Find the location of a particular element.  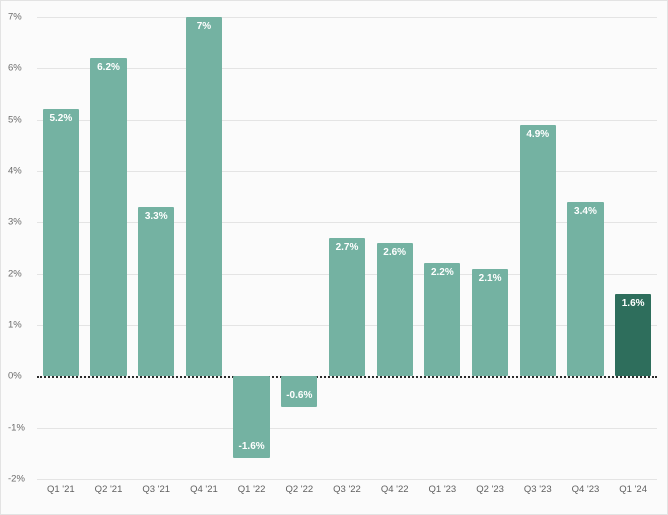

x-tick-label: Q4 '21 is located at coordinates (204, 489).